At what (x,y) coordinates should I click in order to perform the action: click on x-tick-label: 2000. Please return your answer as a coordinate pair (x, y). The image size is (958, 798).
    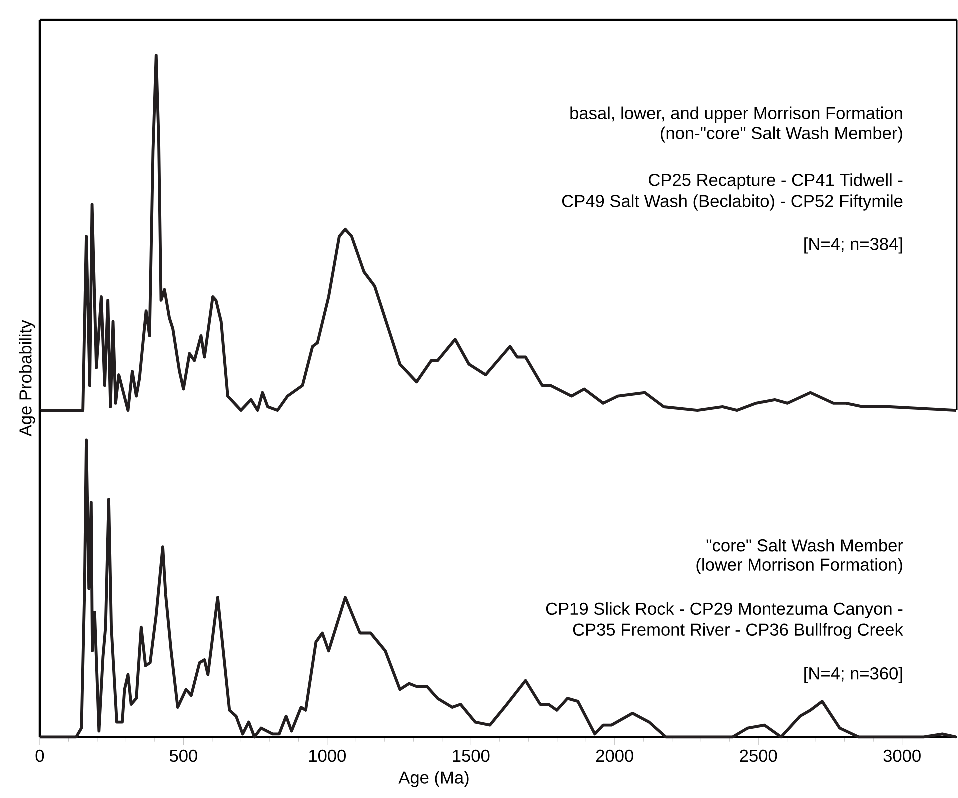
    Looking at the image, I should click on (615, 756).